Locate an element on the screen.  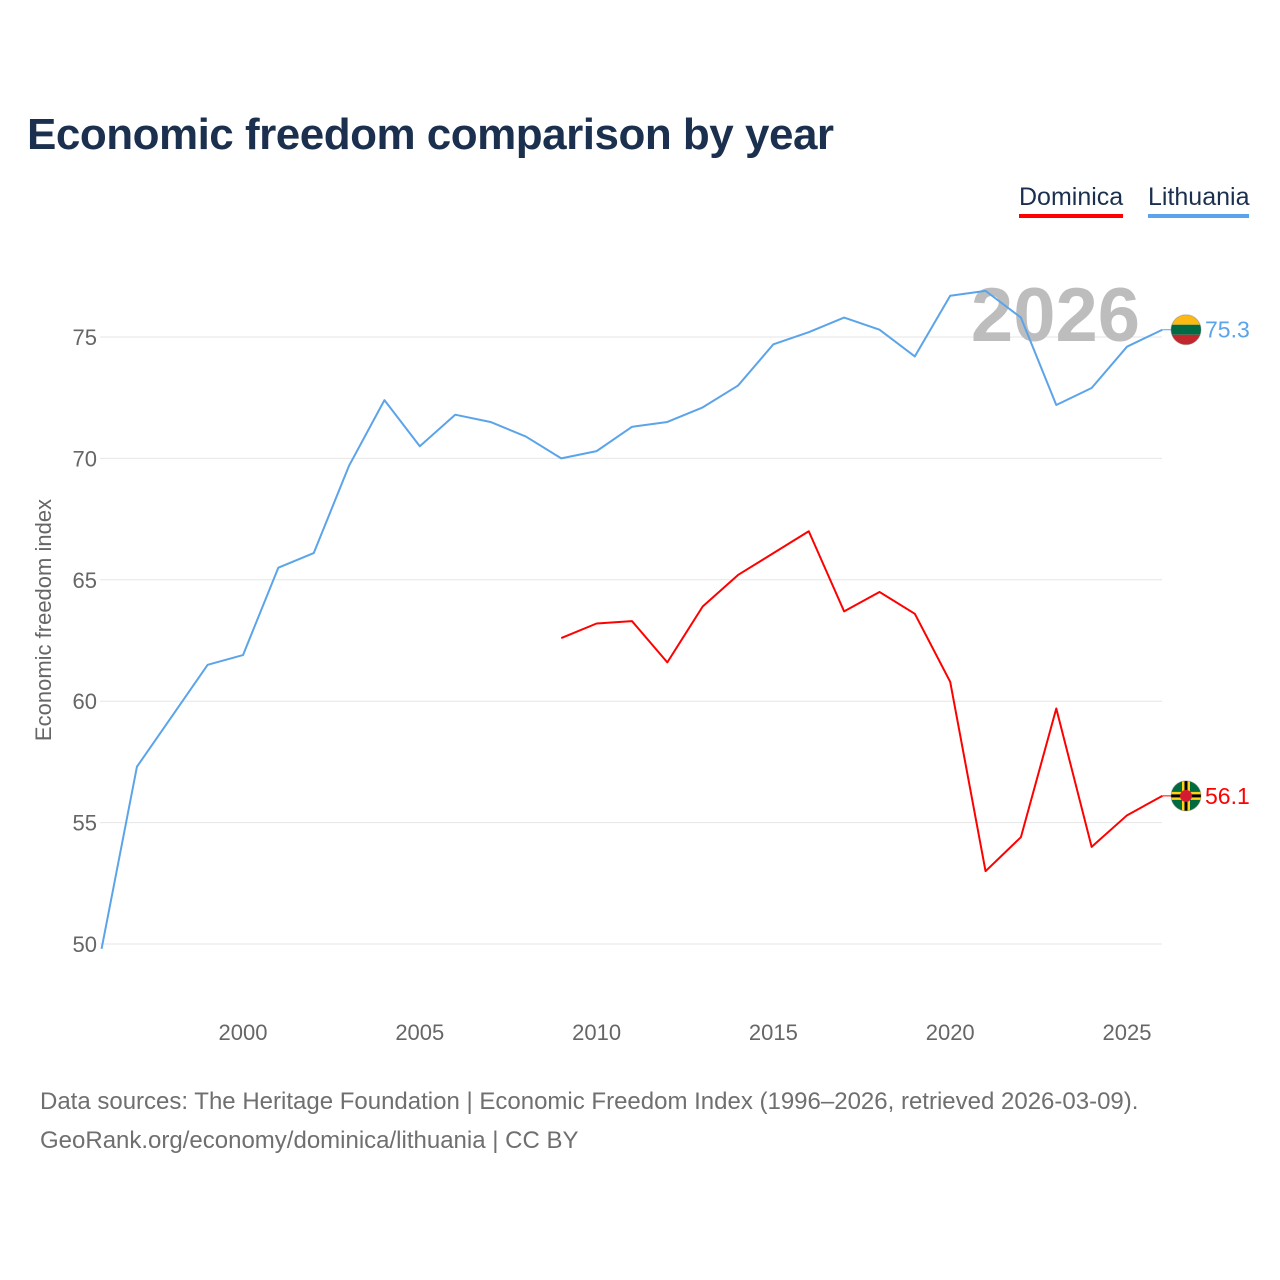
x-tick-label: 2010 is located at coordinates (596, 1032).